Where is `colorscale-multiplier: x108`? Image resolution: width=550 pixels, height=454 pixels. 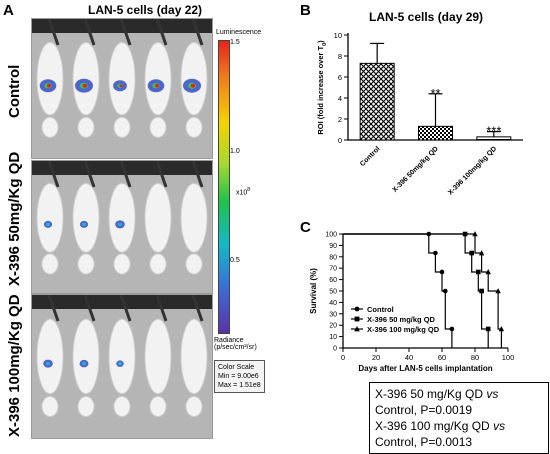 colorscale-multiplier: x108 is located at coordinates (243, 192).